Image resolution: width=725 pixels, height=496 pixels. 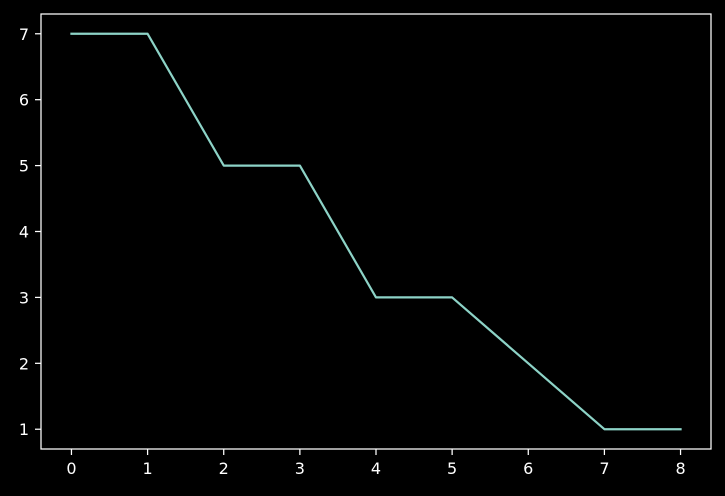 I want to click on x-tick-label: 8, so click(x=680, y=468).